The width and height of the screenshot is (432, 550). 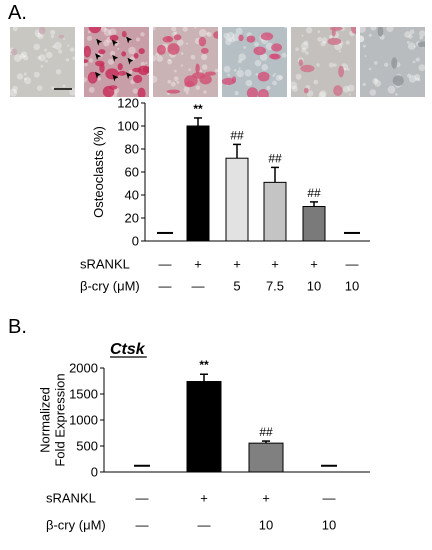 I want to click on chart-b-row-label-1: sRANKL, so click(x=71, y=498).